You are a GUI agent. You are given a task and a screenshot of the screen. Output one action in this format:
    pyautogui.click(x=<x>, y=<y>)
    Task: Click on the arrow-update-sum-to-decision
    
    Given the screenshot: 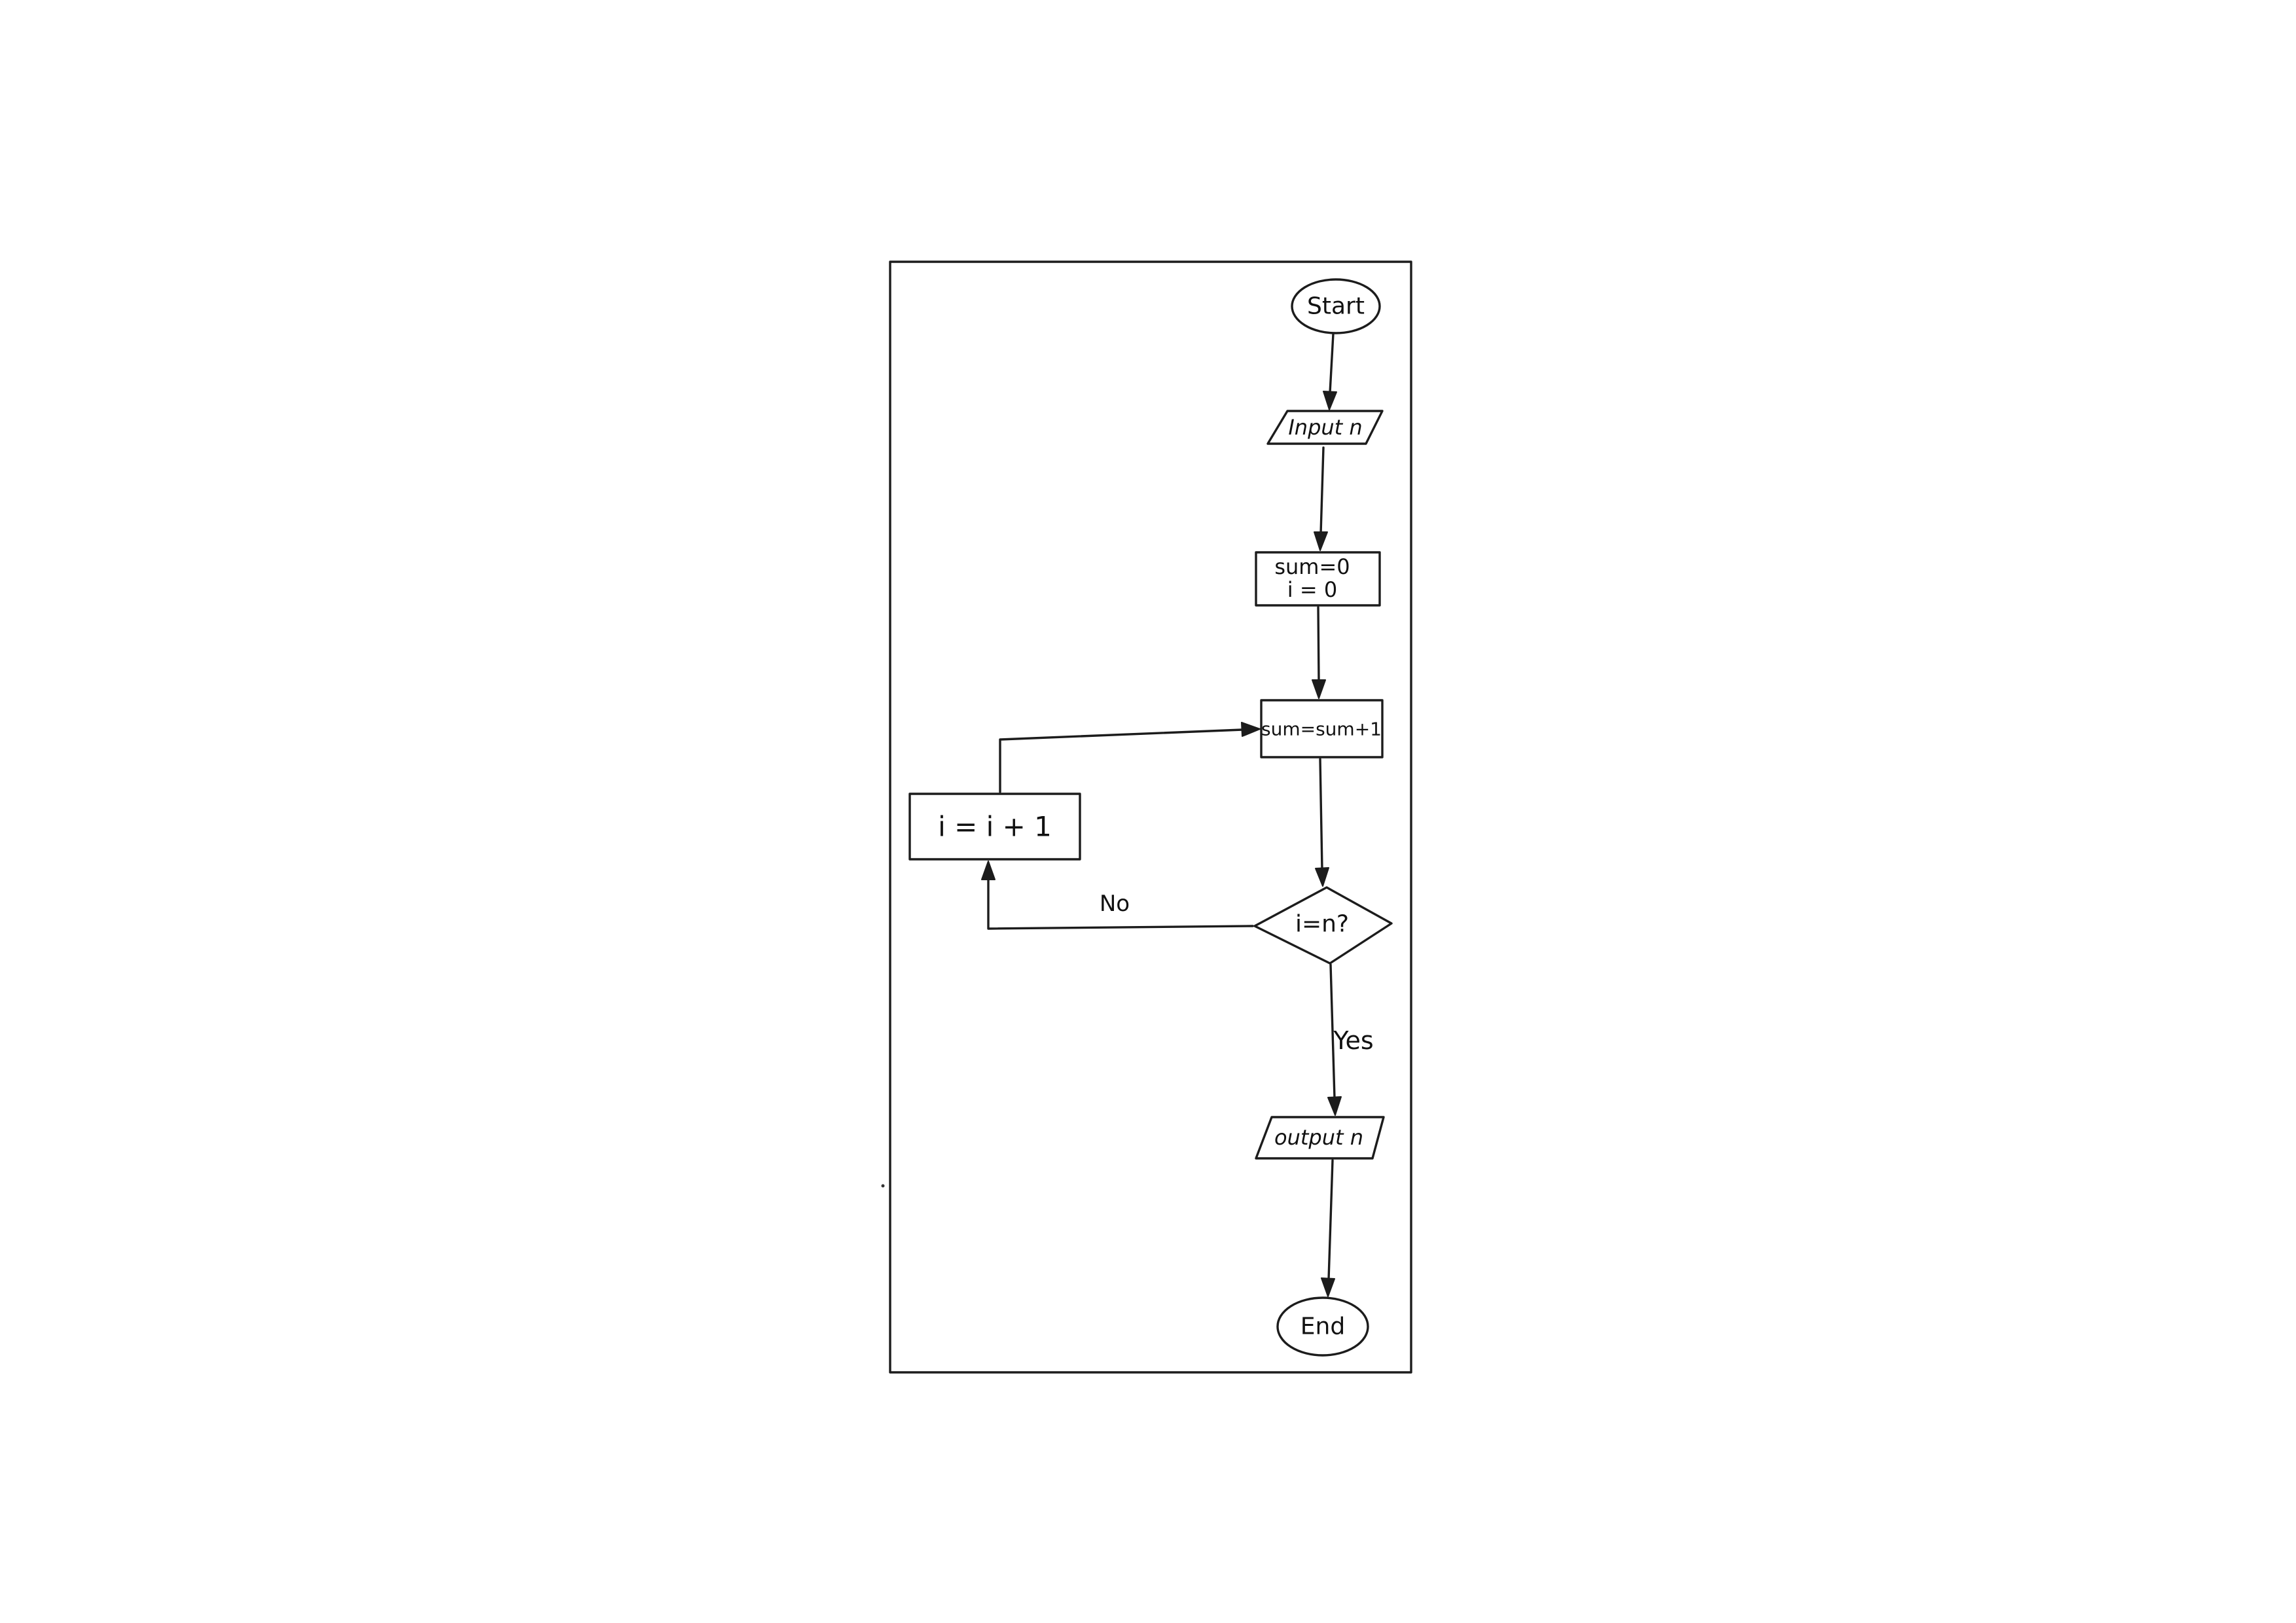 What is the action you would take?
    pyautogui.click(x=1322, y=822)
    